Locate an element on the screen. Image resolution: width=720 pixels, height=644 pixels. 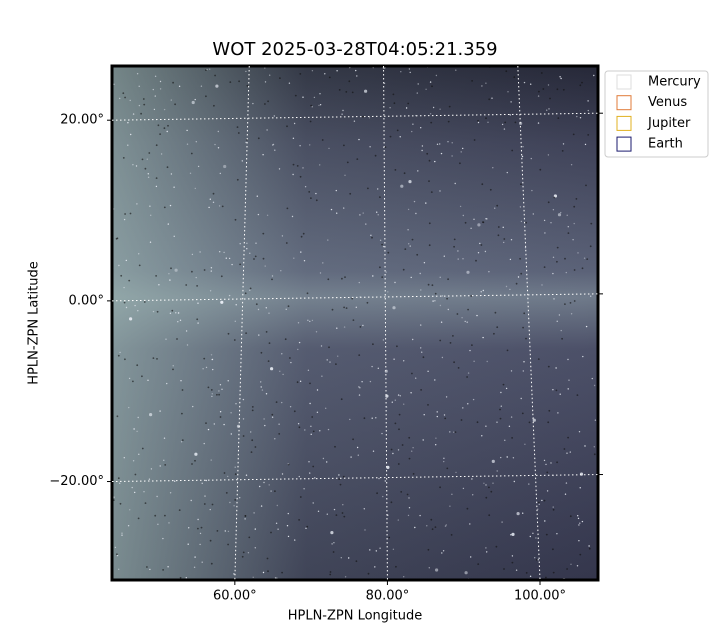
x-tick-label: 80.00° is located at coordinates (388, 596).